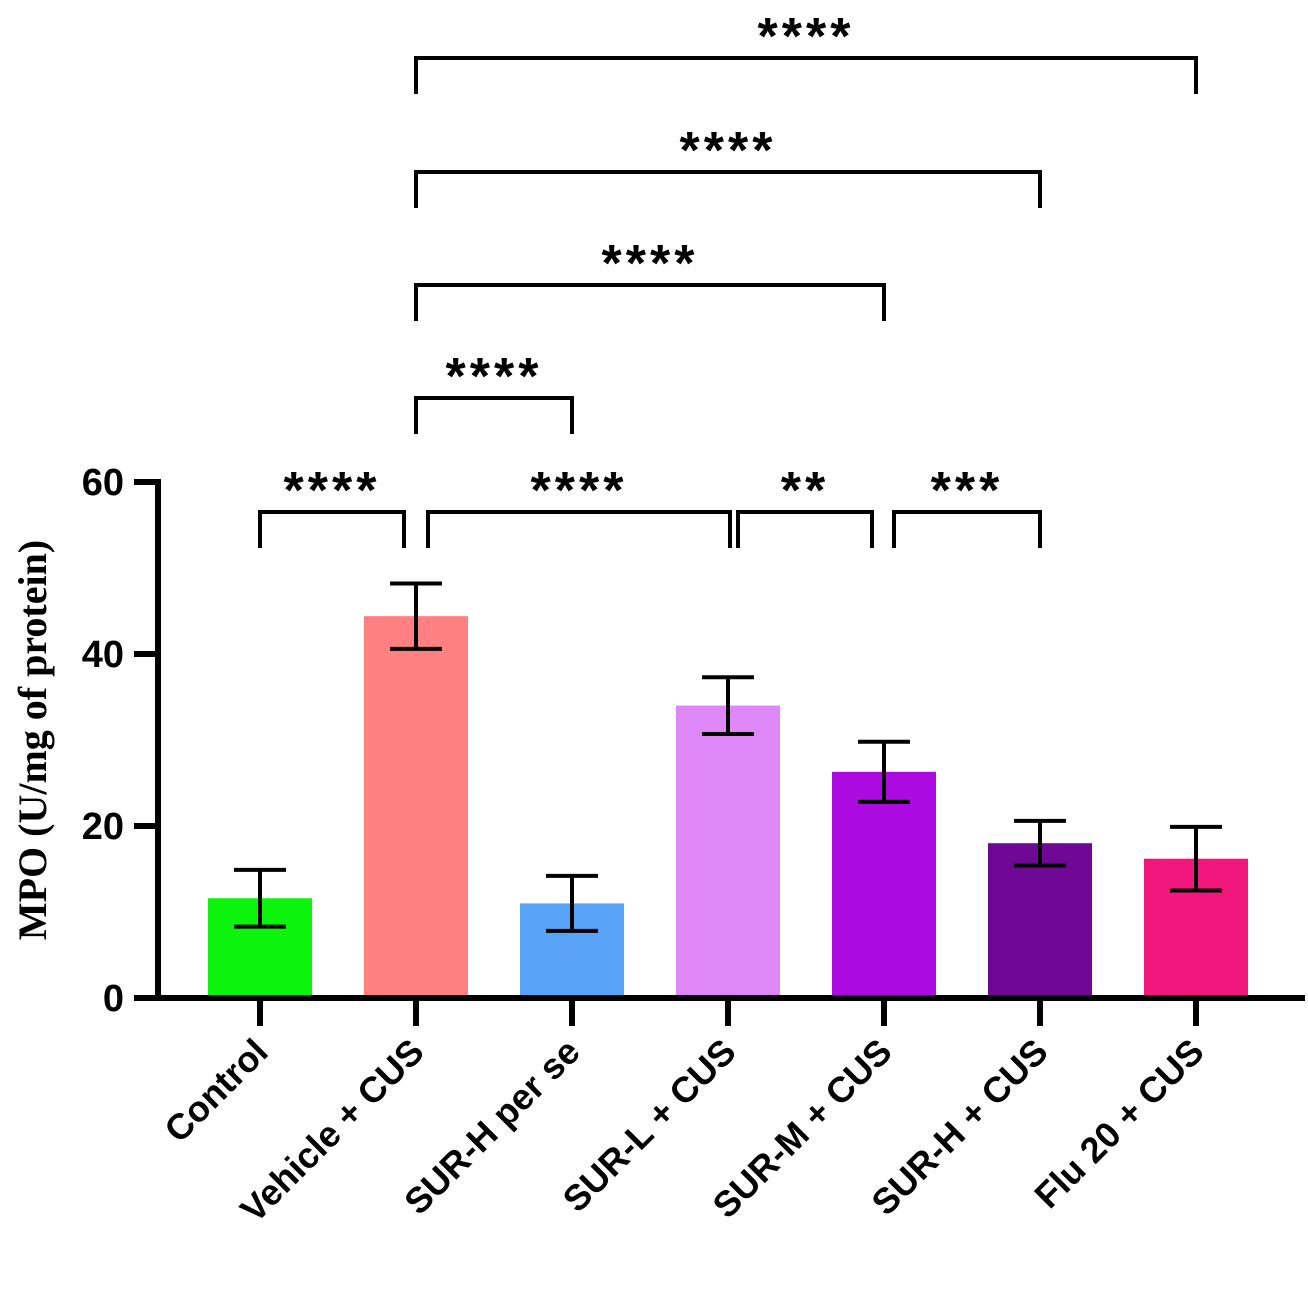  I want to click on y-tick-label: 0, so click(113, 999).